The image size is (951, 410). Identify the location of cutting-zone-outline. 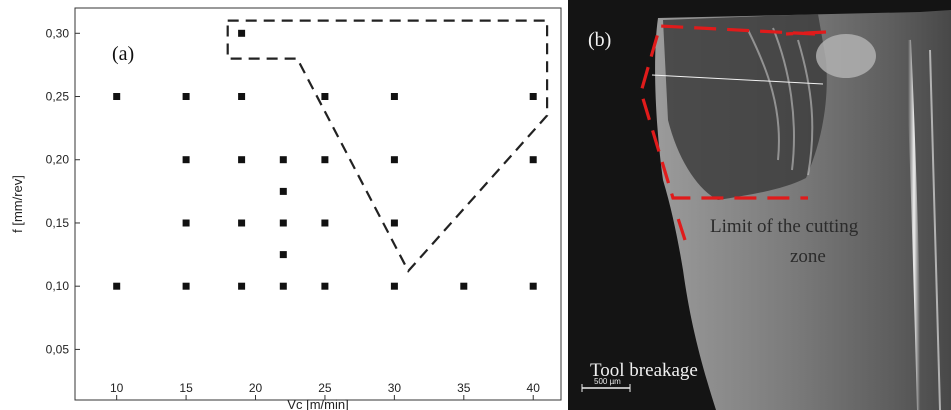
(733, 132).